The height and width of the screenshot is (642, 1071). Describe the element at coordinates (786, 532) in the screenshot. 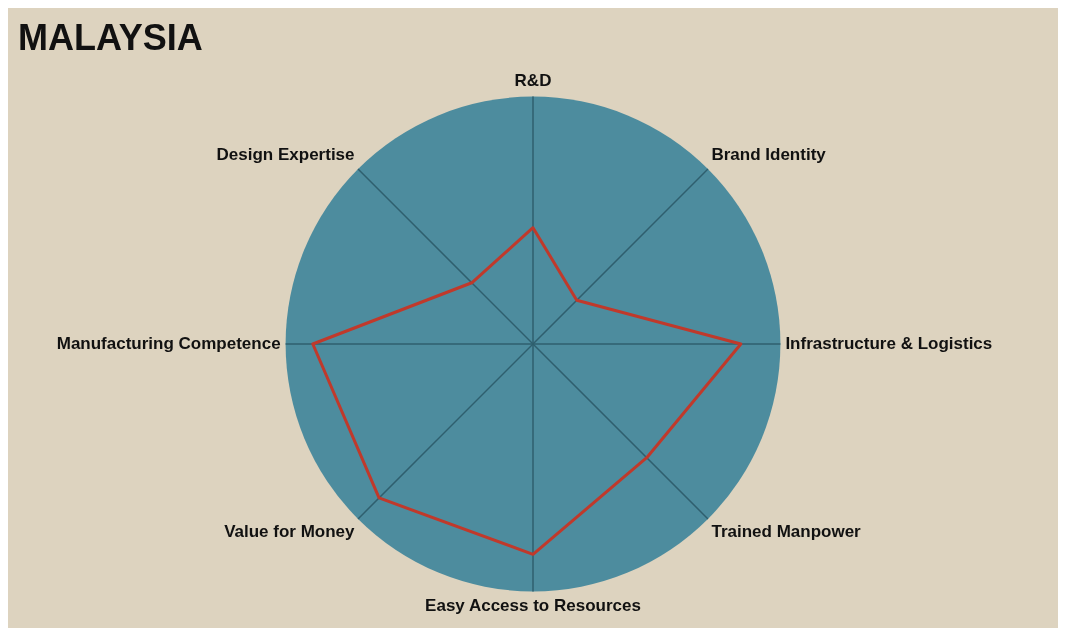

I see `spoke-label: Trained Manpower` at that location.